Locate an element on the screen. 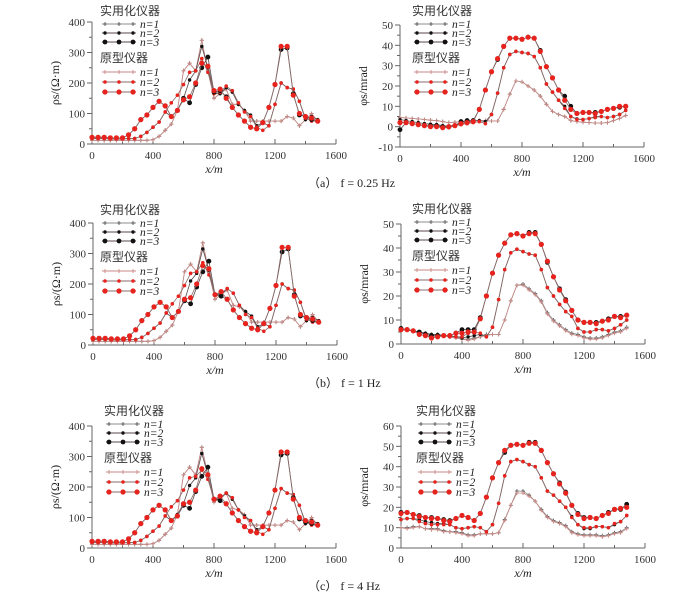 This screenshot has width=700, height=597. legend-label: n=2 is located at coordinates (150, 83).